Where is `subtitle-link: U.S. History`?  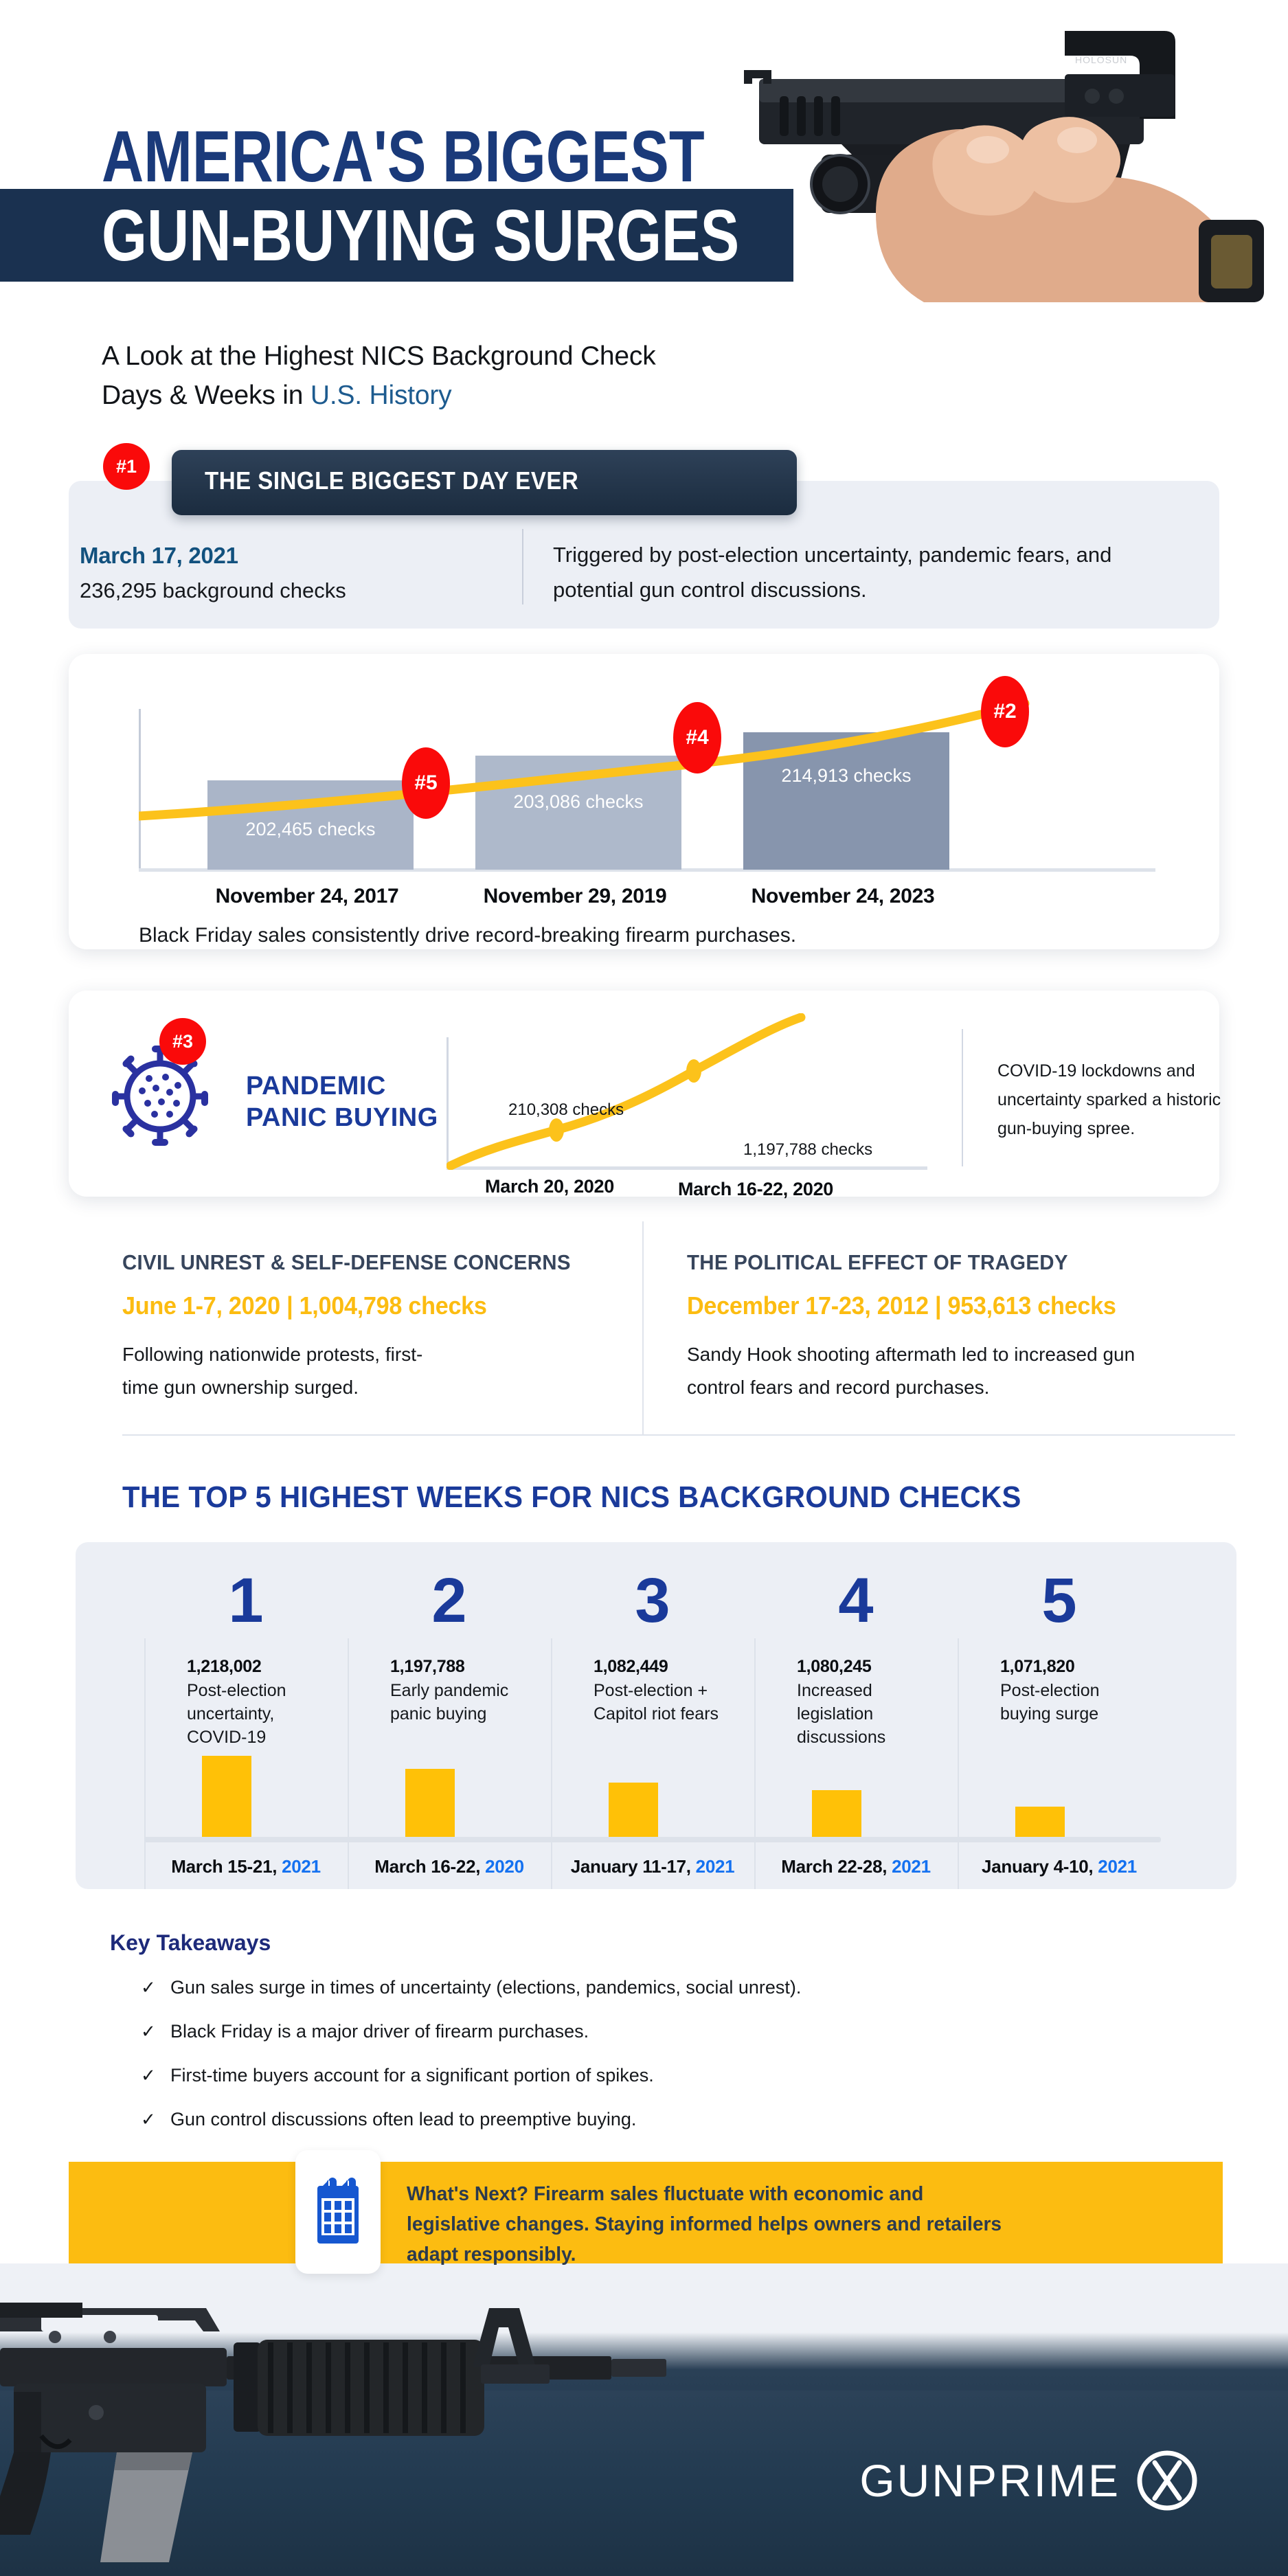 subtitle-link: U.S. History is located at coordinates (381, 395).